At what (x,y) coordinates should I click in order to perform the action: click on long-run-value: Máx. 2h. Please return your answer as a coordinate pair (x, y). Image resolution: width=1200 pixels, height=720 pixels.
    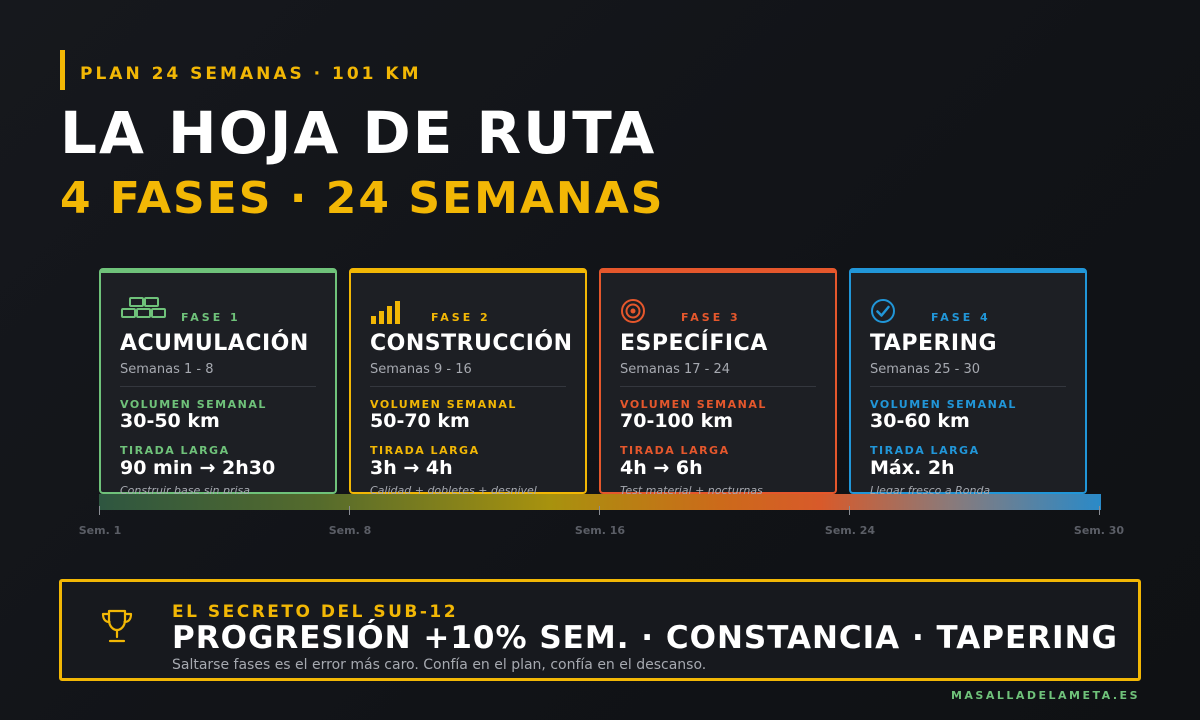
    Looking at the image, I should click on (912, 468).